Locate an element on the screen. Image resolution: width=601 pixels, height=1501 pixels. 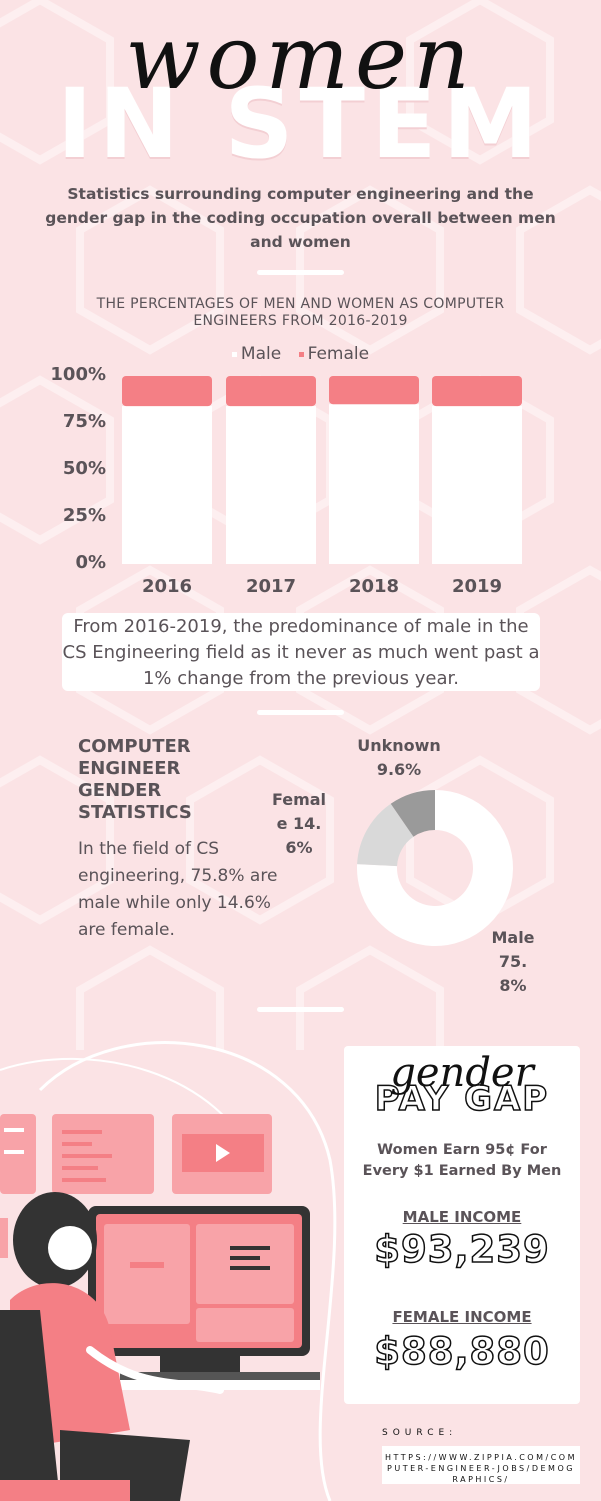
bar-male-2018 is located at coordinates (374, 484).